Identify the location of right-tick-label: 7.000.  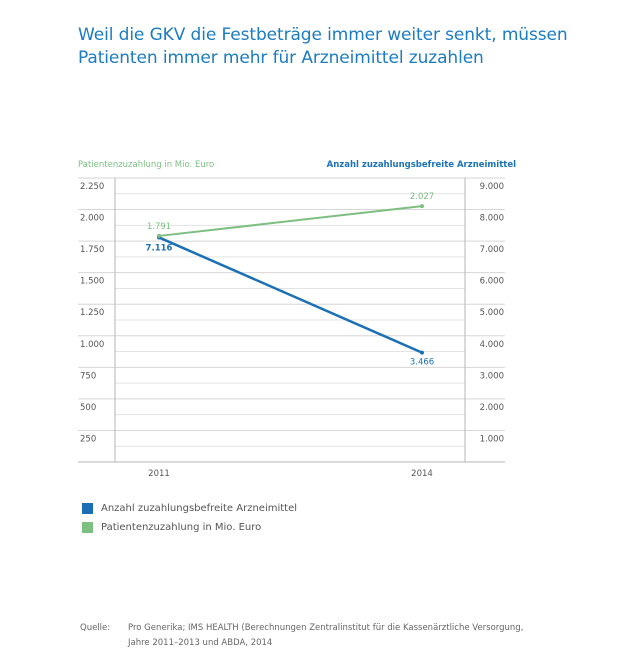
(492, 250).